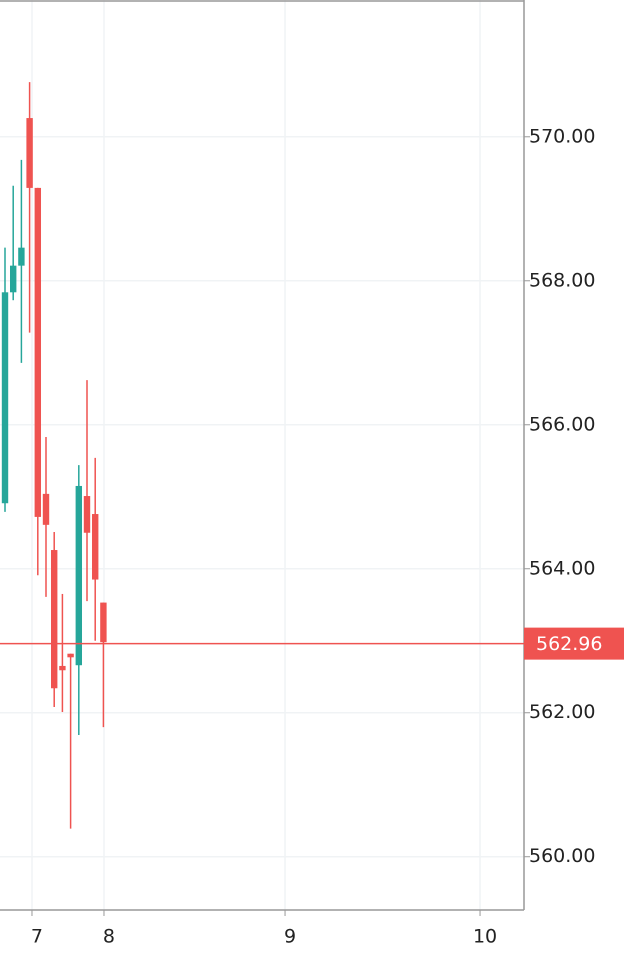 This screenshot has height=958, width=624. I want to click on y-tick-label: 570.00, so click(562, 136).